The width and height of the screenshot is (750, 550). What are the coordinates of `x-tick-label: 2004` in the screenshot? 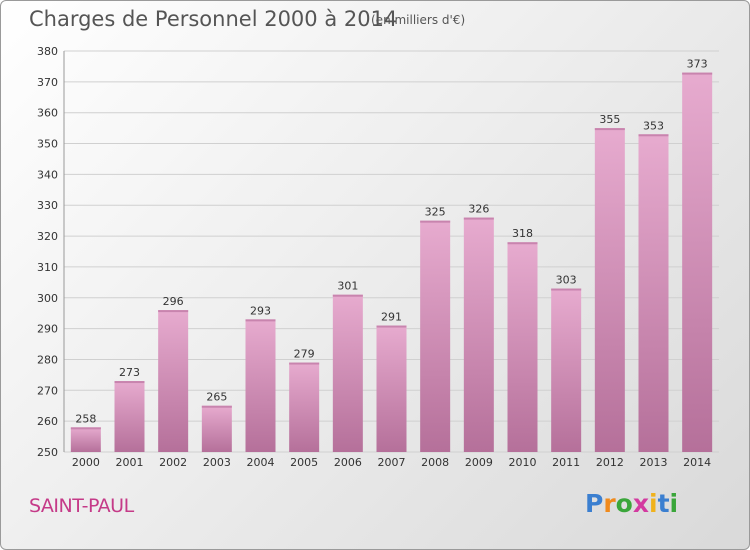 It's located at (261, 462).